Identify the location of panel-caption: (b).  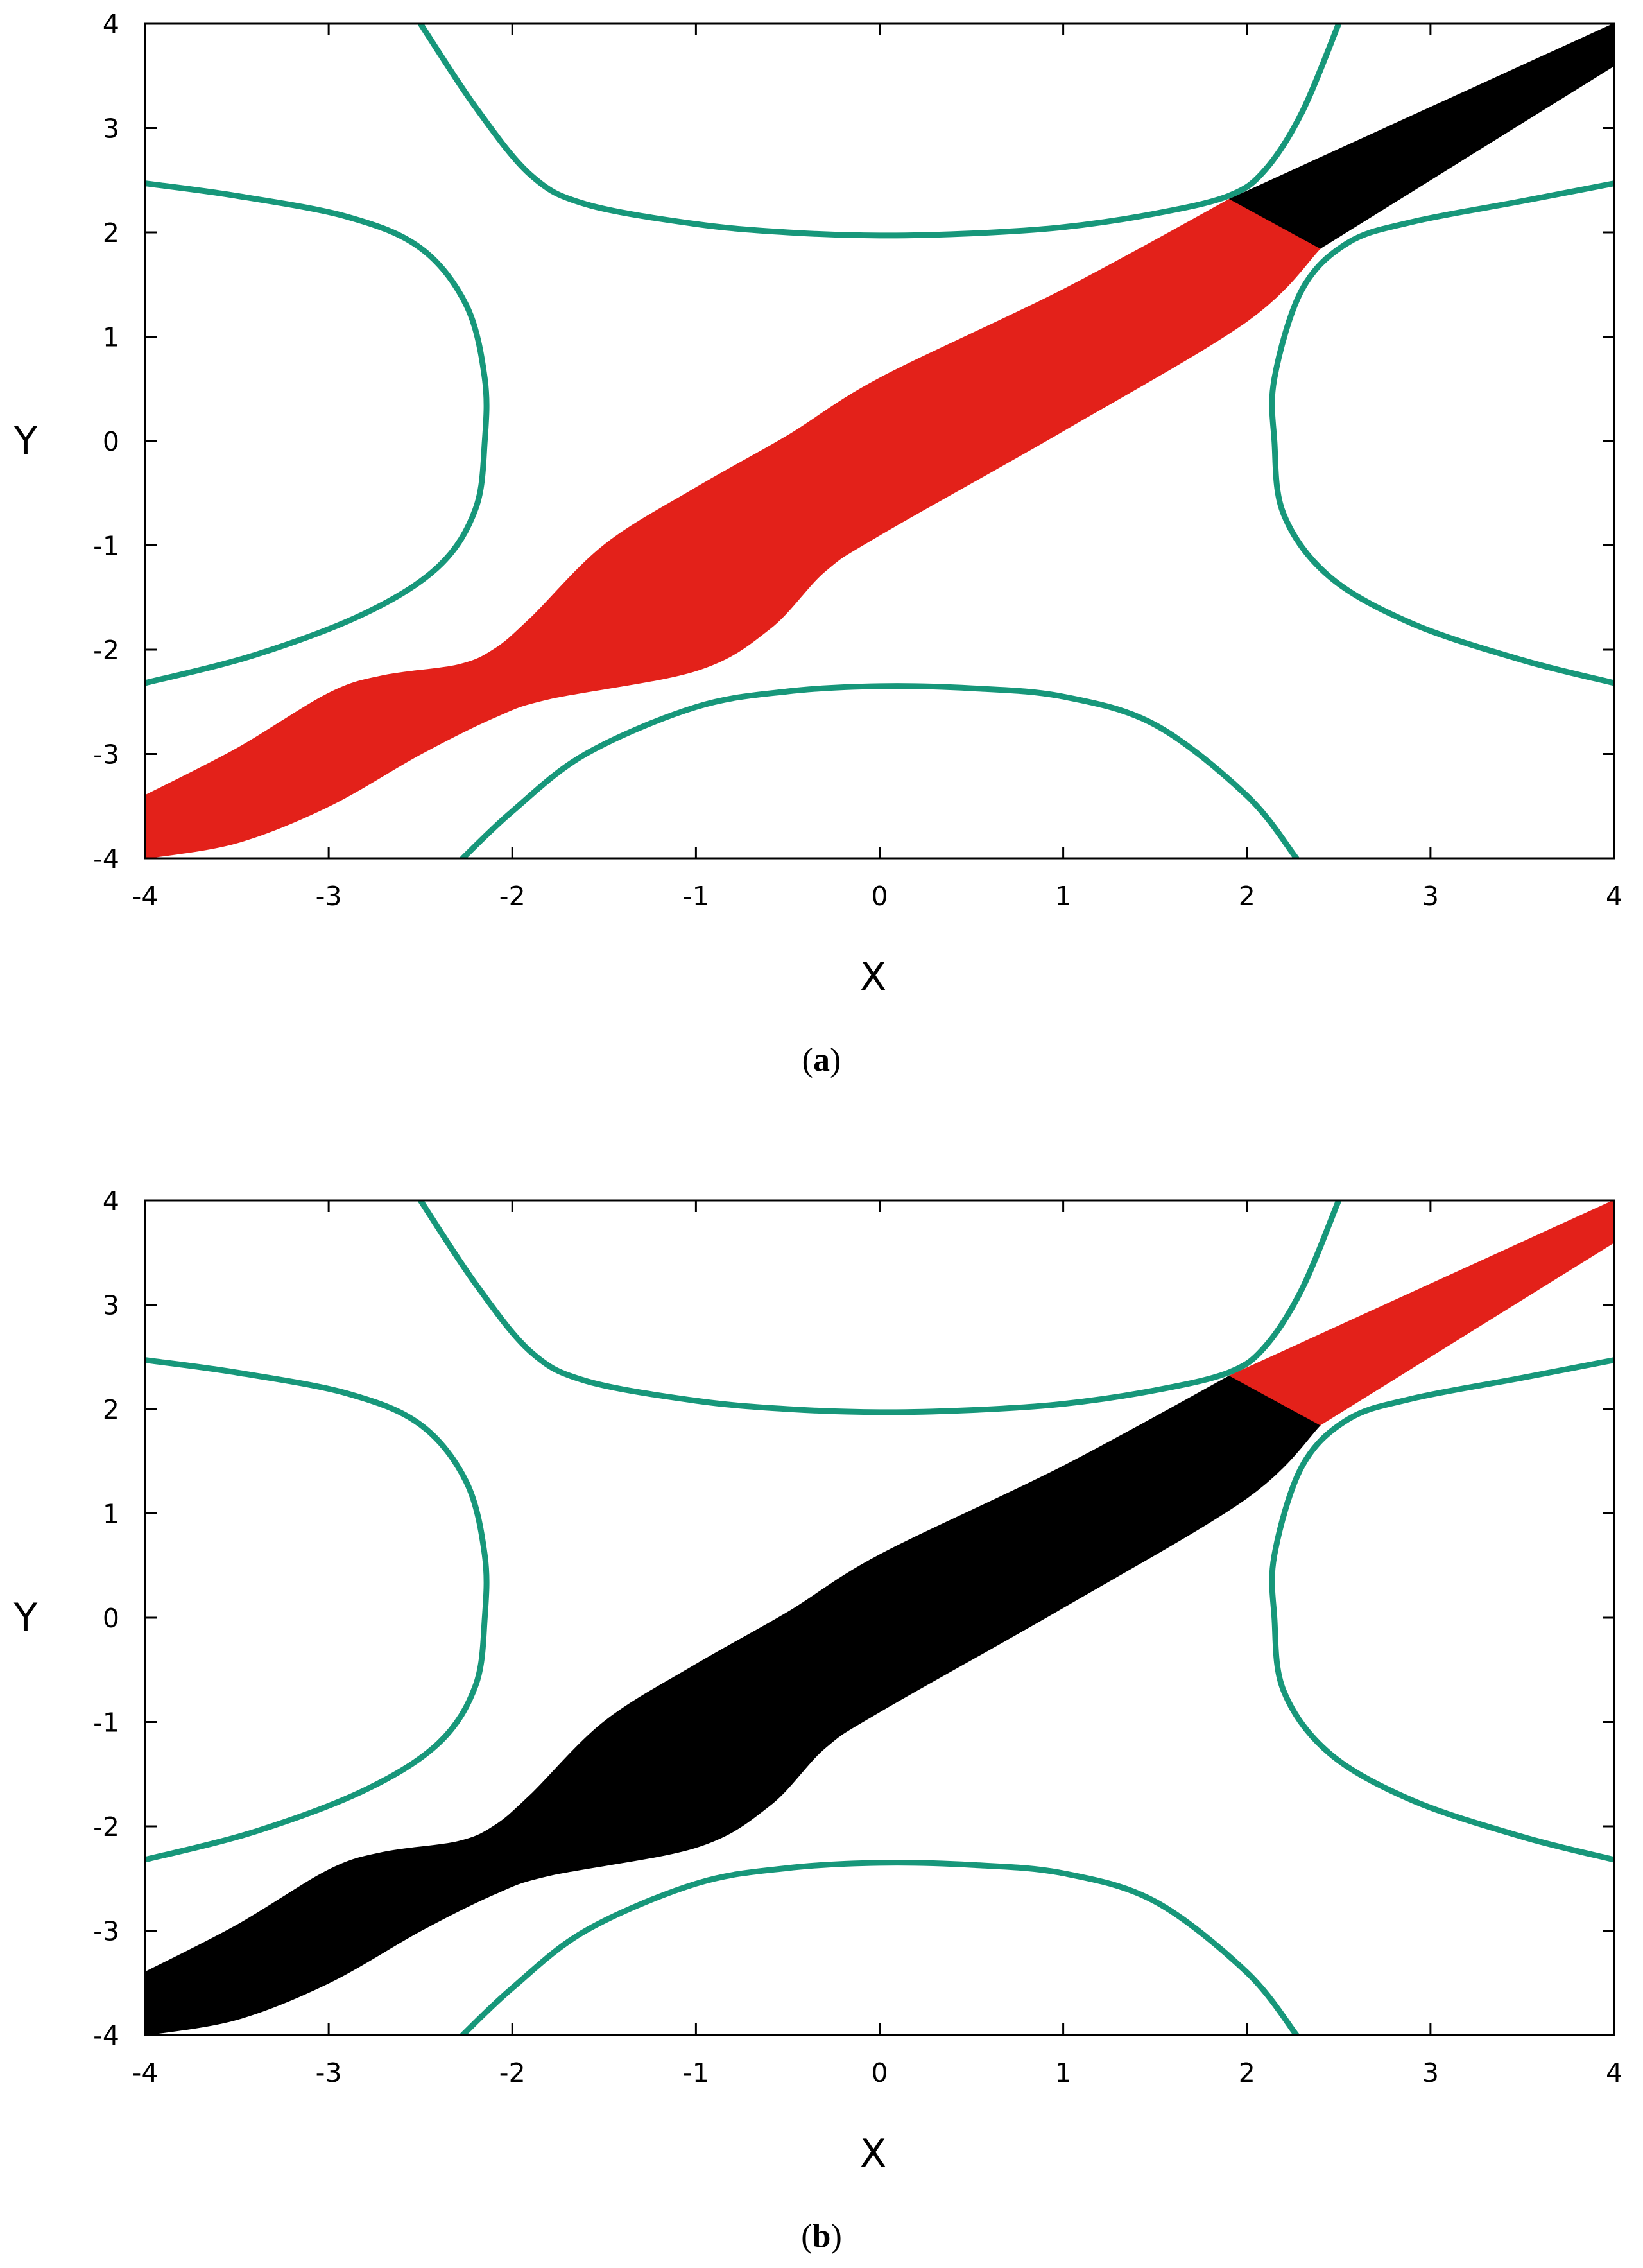
(821, 2236).